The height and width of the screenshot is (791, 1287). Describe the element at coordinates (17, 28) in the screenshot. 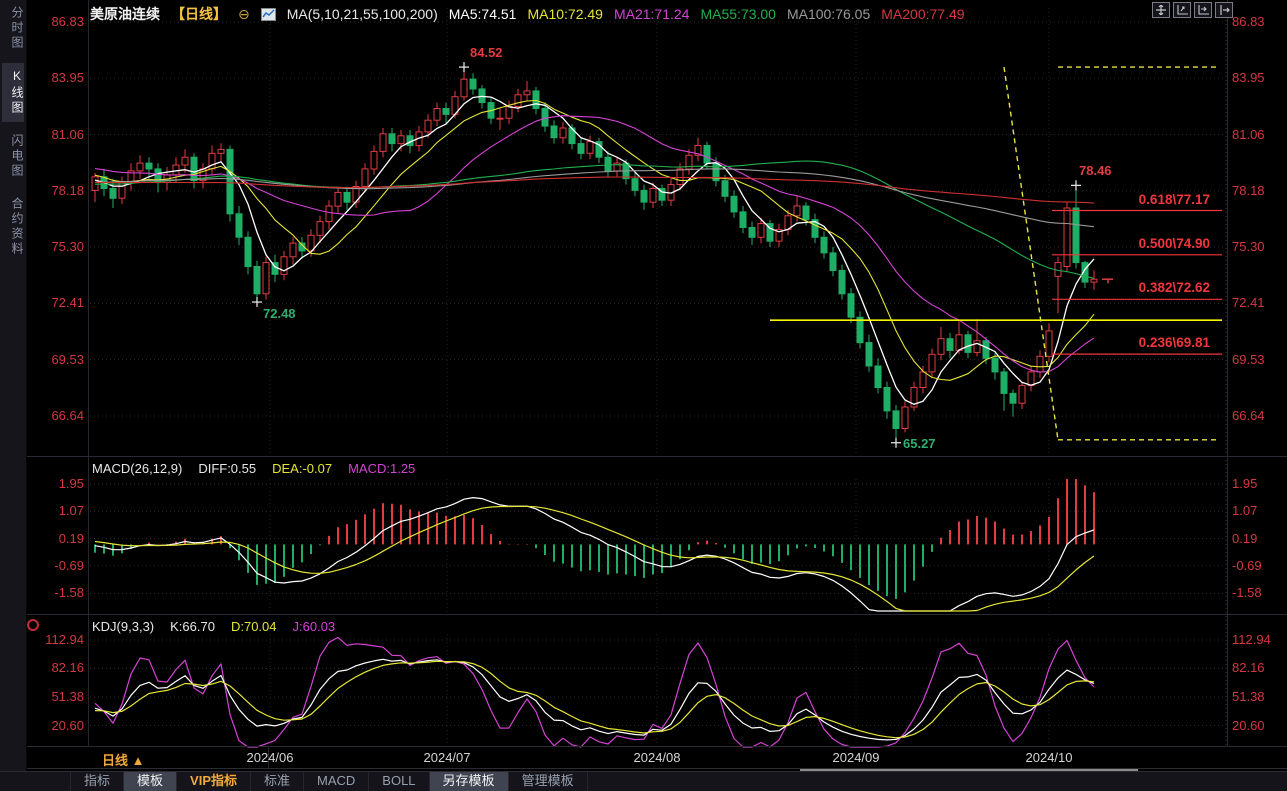

I see `sidebar-tab-time-chart: 分时图` at that location.